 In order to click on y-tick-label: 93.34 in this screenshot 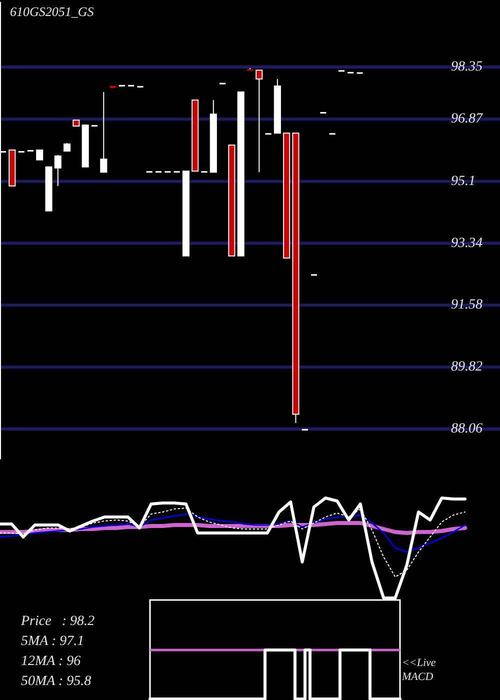, I will do `click(466, 243)`.